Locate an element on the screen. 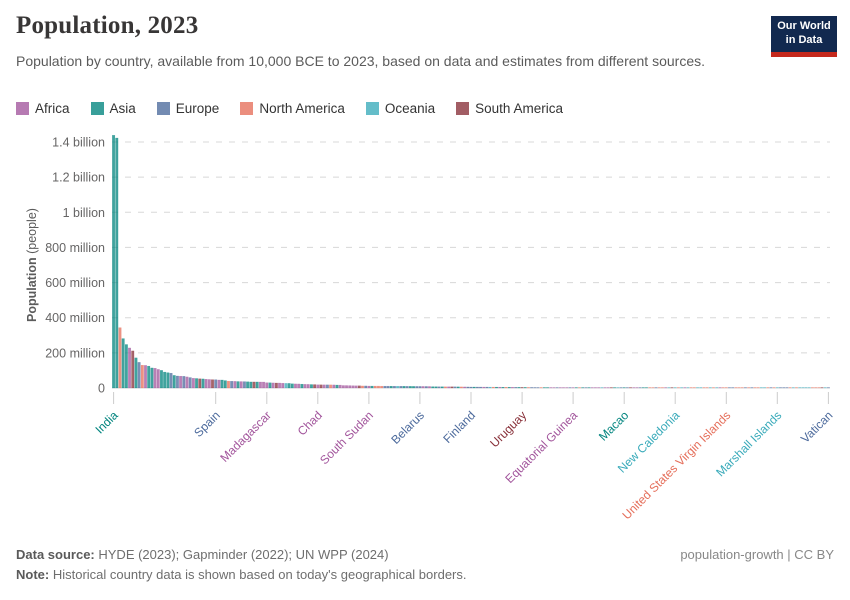 The image size is (850, 600). bar-United States is located at coordinates (120, 358).